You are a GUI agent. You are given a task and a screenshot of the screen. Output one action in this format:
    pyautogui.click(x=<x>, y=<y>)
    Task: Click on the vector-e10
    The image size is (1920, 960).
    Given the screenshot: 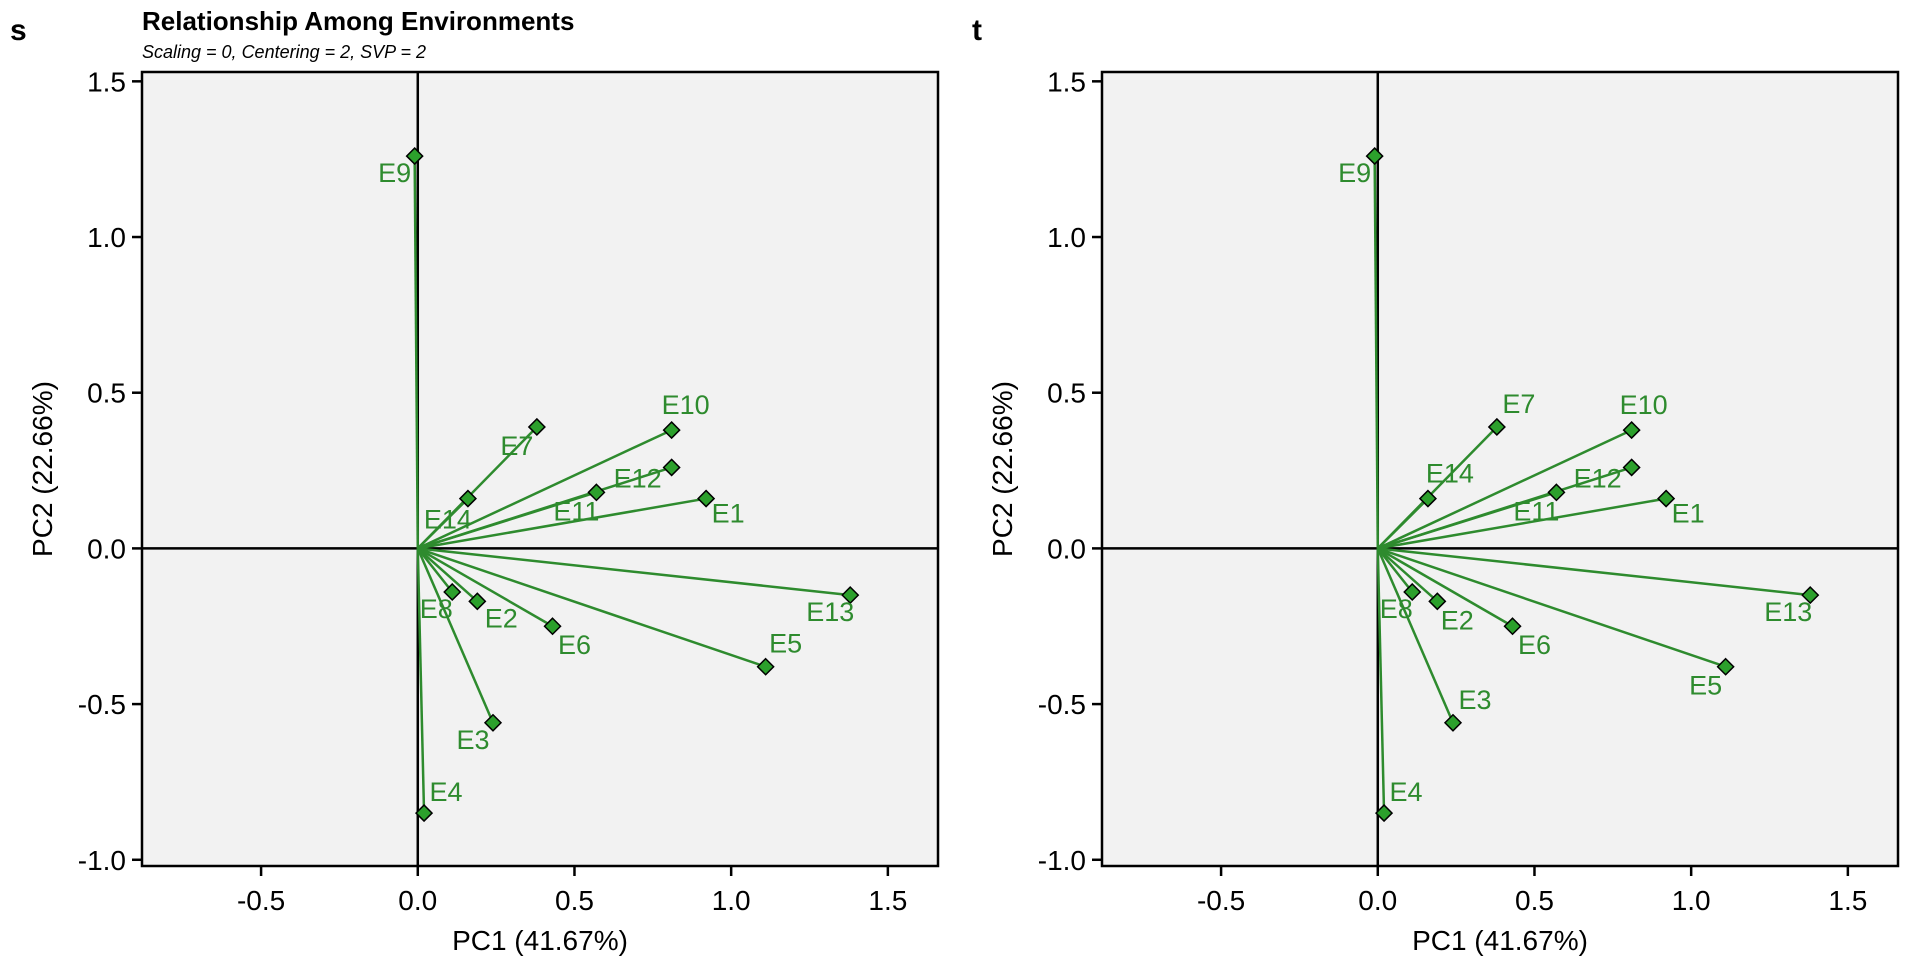 What is the action you would take?
    pyautogui.click(x=545, y=489)
    